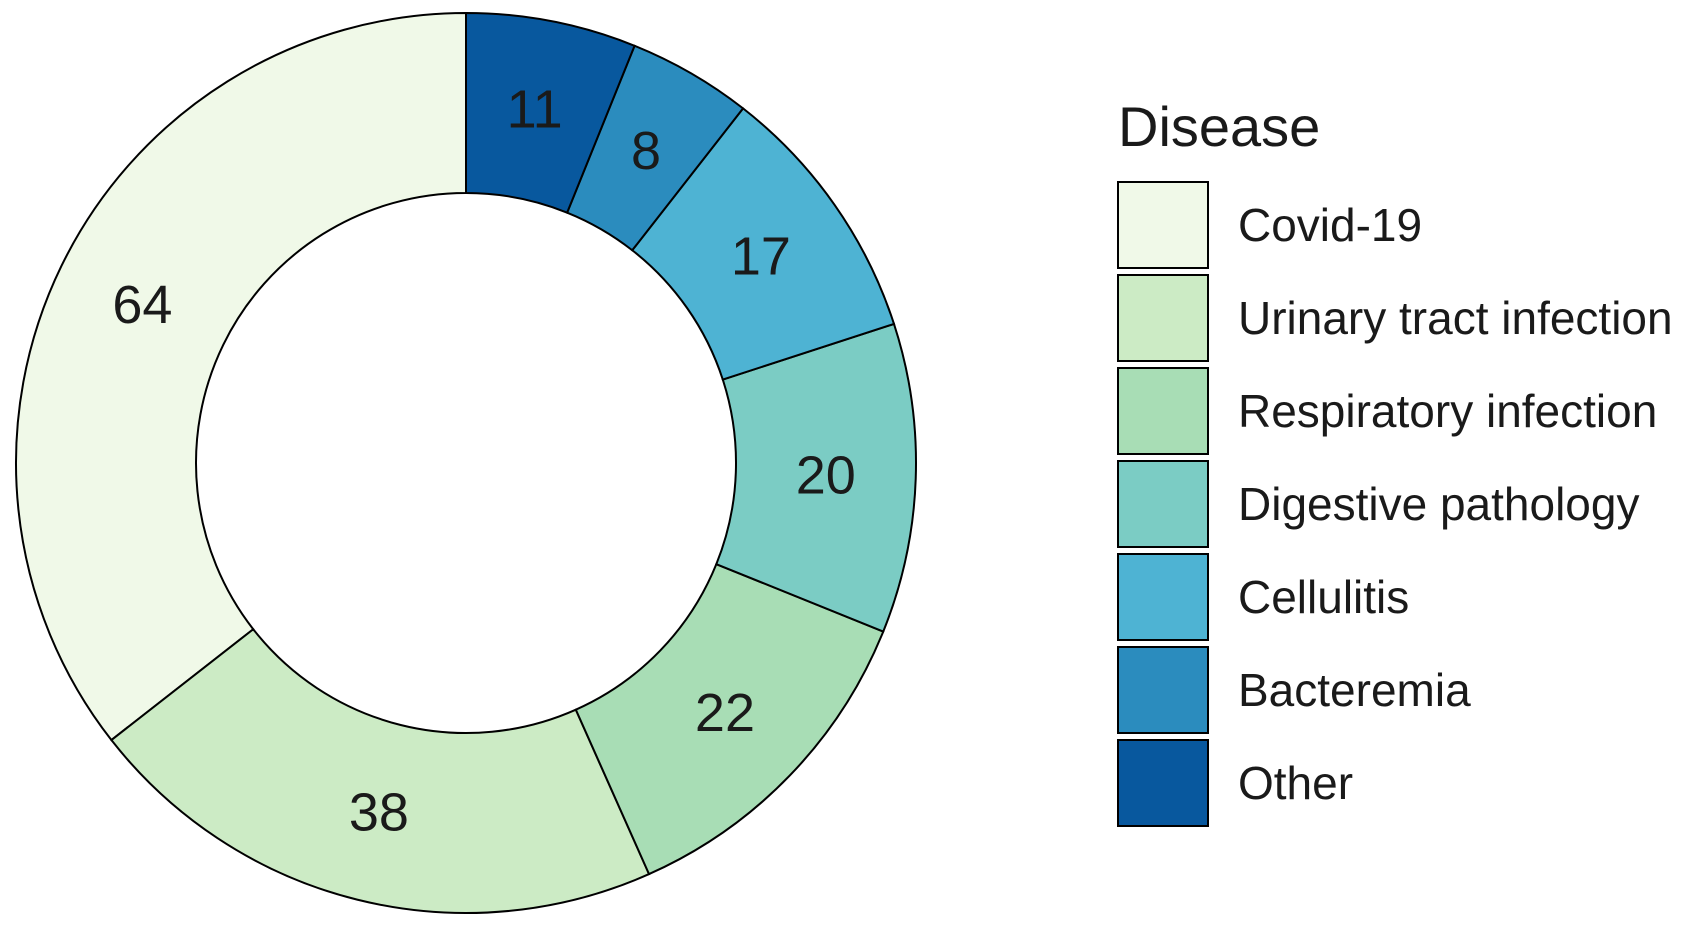  I want to click on legend-label: Urinary tract infection, so click(1455, 318).